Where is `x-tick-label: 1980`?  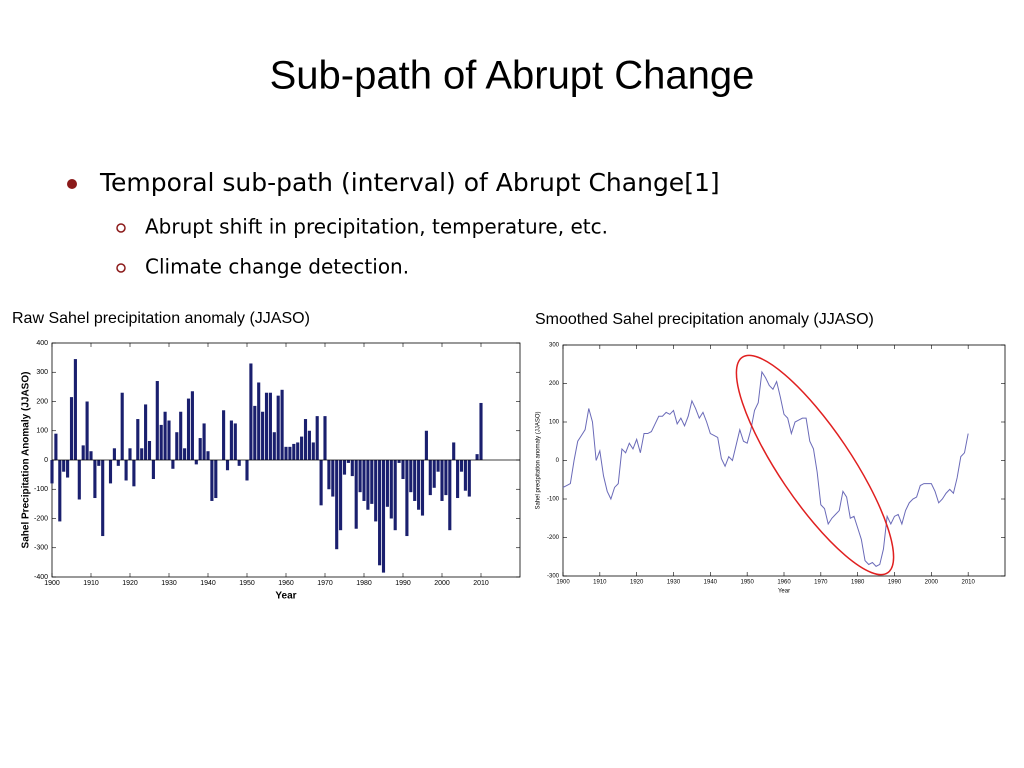
x-tick-label: 1980 is located at coordinates (858, 583).